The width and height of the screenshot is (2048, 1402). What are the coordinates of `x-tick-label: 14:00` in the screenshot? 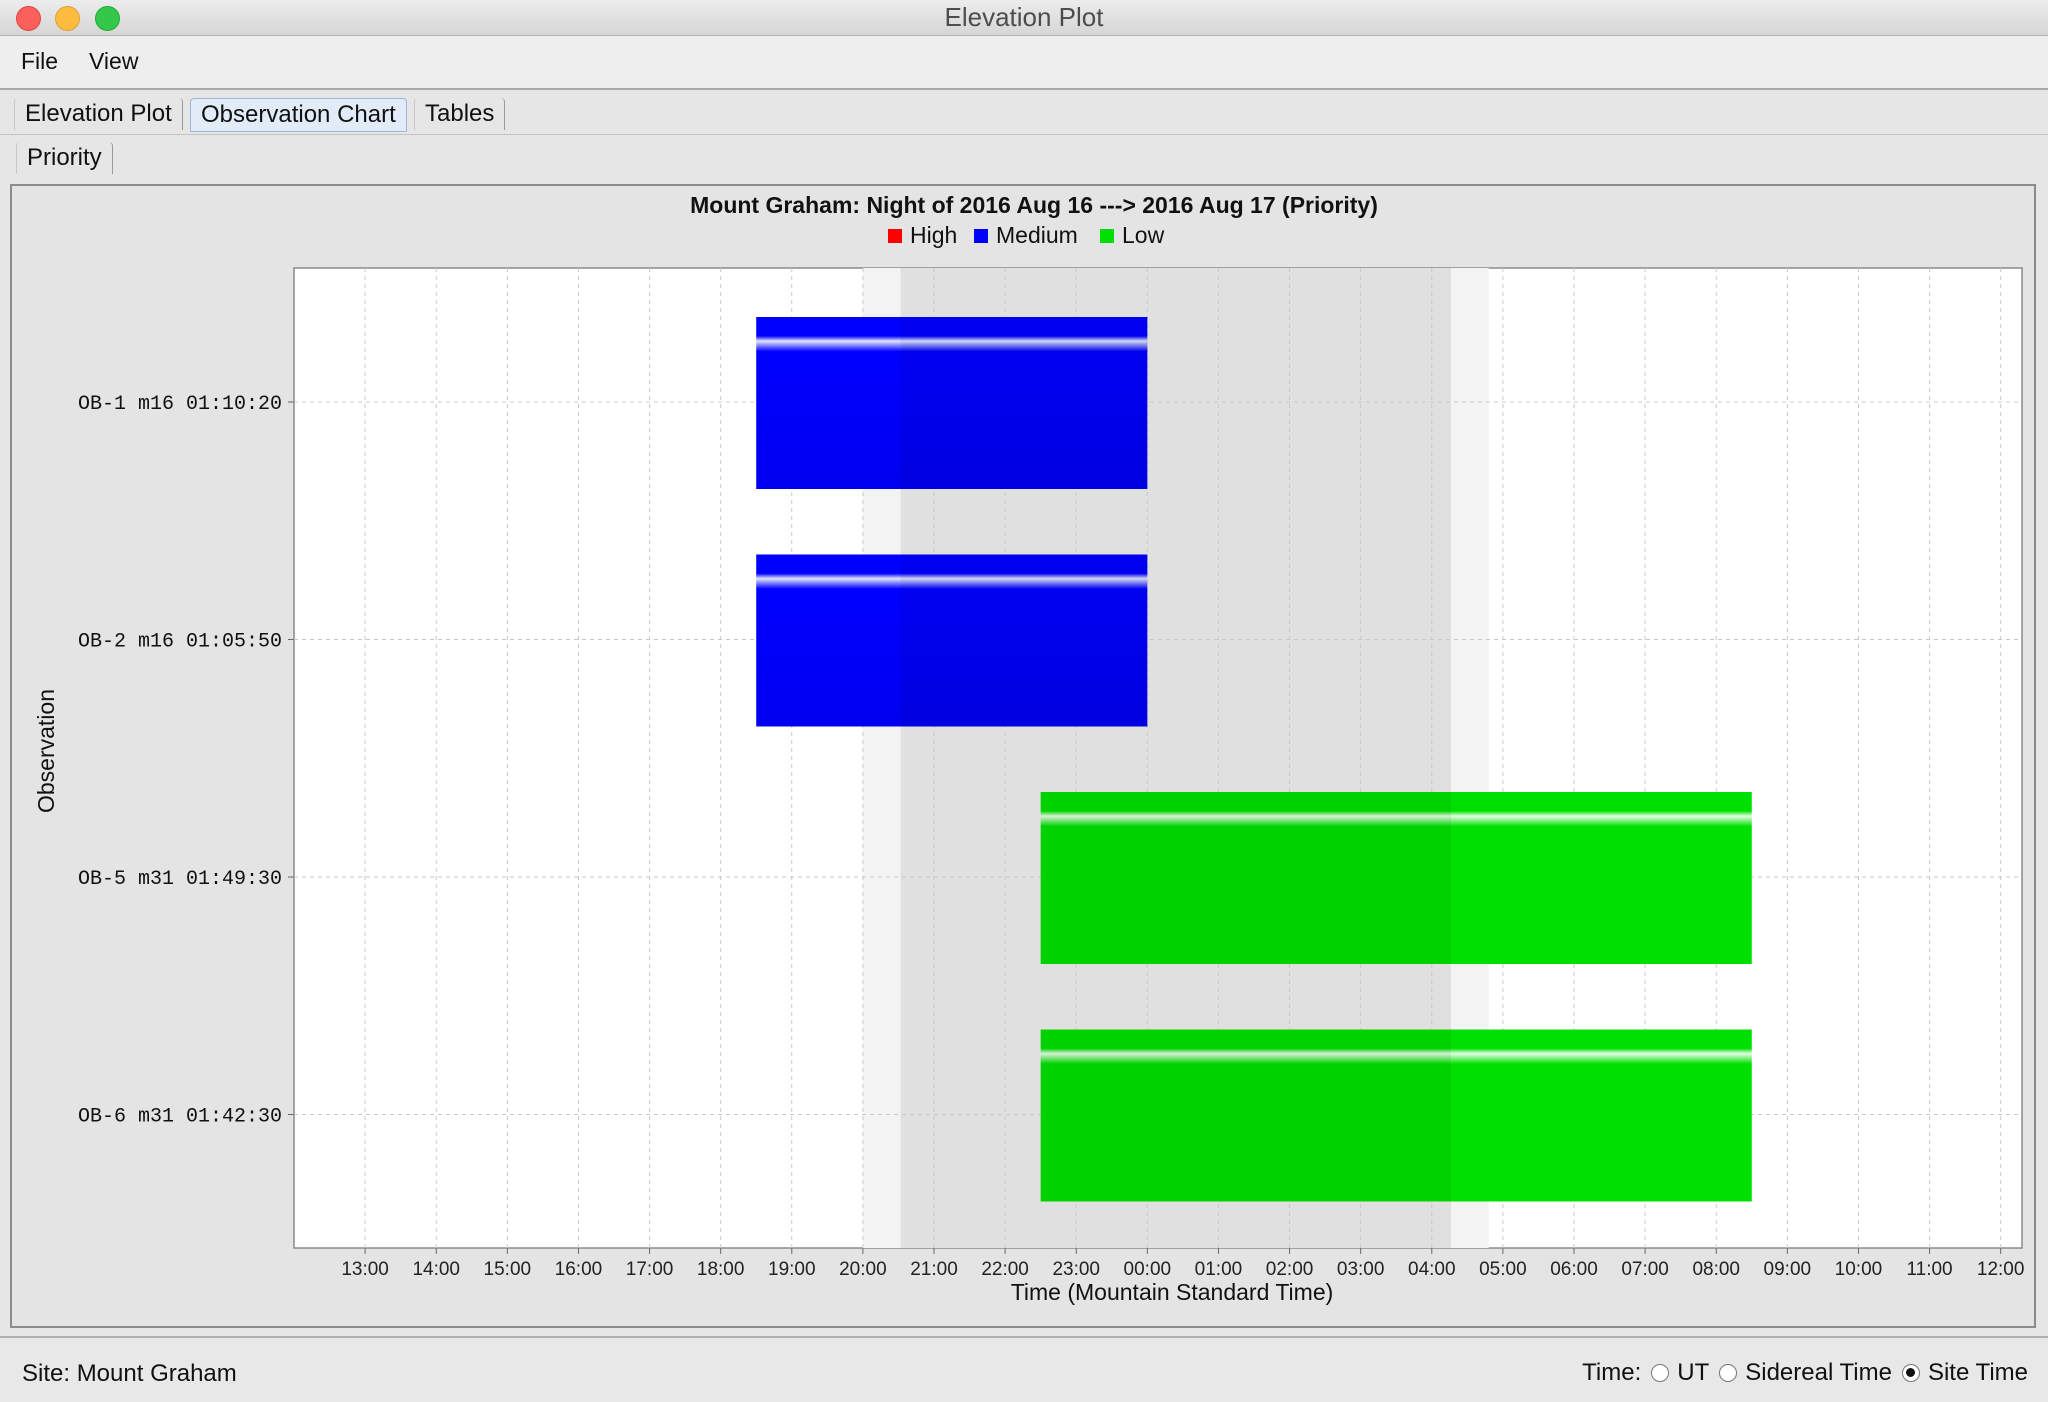 It's located at (436, 1269).